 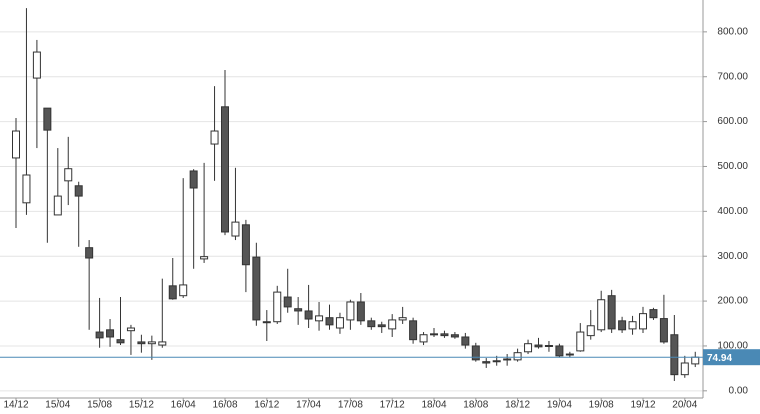 I want to click on y-tick-label: 400.00, so click(x=732, y=211).